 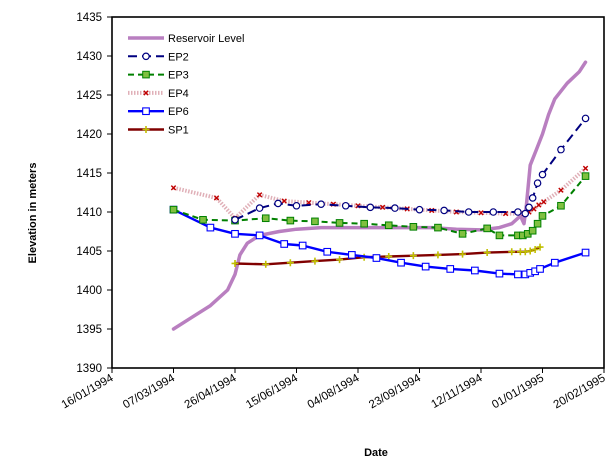 What do you see at coordinates (158, 112) in the screenshot?
I see `legend-item-ep6: EP6` at bounding box center [158, 112].